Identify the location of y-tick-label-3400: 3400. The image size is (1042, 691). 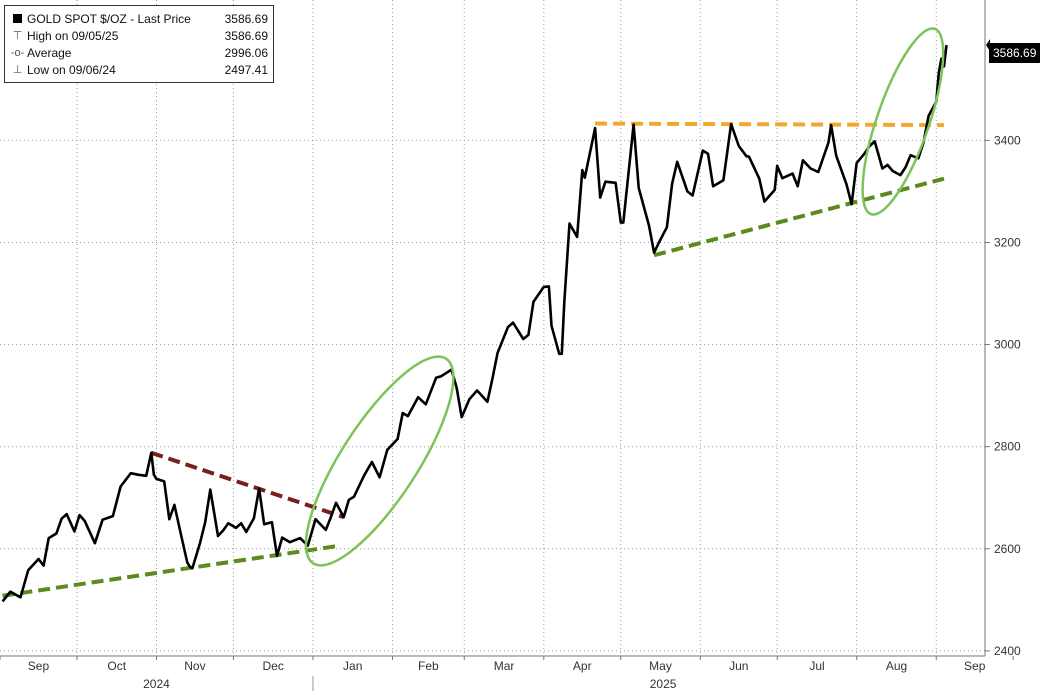
(1007, 140).